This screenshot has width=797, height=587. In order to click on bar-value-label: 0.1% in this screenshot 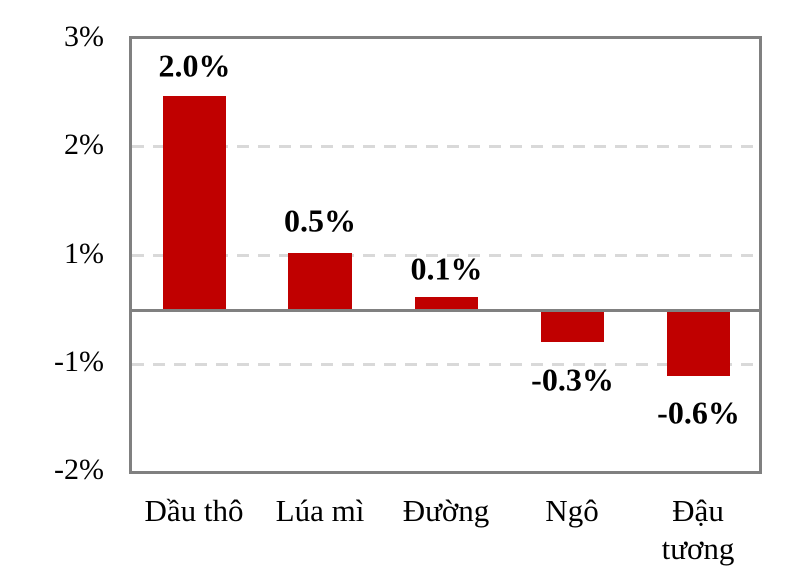, I will do `click(446, 268)`.